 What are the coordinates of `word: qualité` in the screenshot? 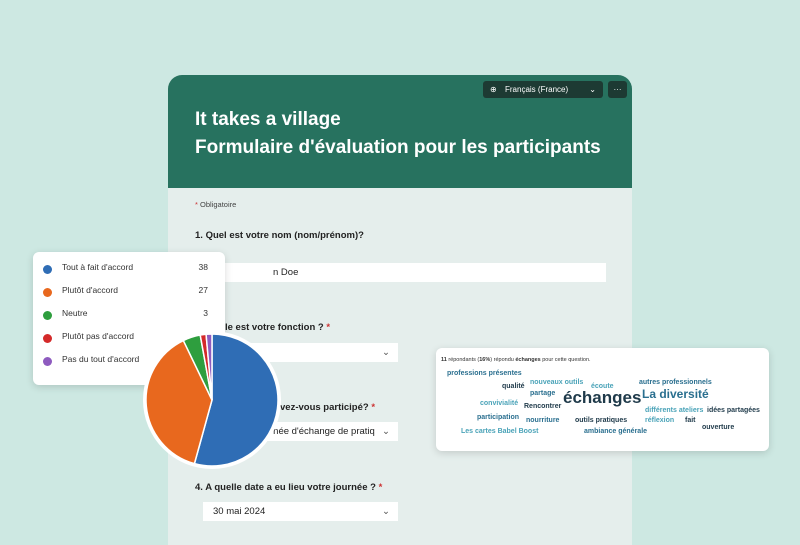 It's located at (513, 386).